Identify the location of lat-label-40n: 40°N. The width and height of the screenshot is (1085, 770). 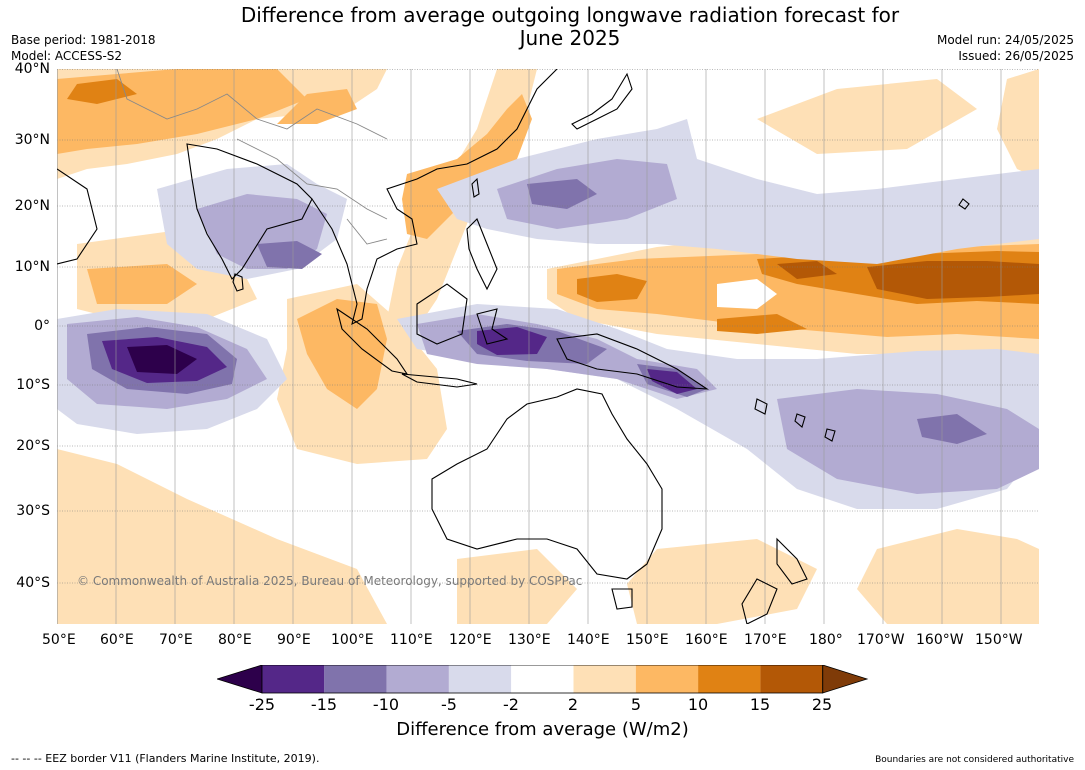
(32, 69).